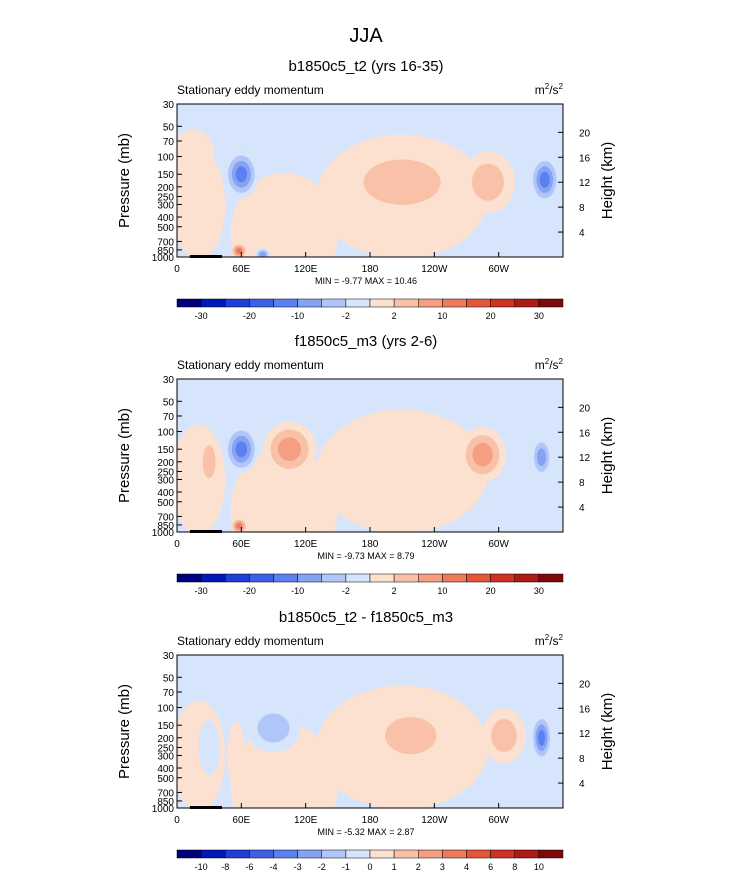 The height and width of the screenshot is (888, 733). What do you see at coordinates (163, 258) in the screenshot?
I see `y-tick-label: 1000` at bounding box center [163, 258].